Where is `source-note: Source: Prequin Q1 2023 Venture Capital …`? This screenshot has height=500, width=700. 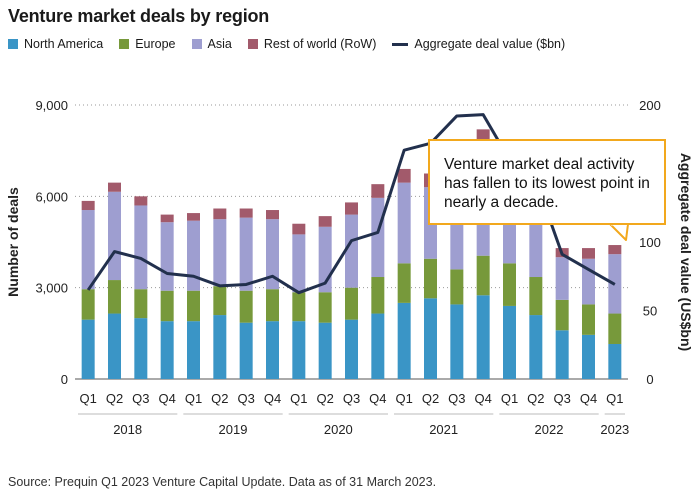 source-note: Source: Prequin Q1 2023 Venture Capital … is located at coordinates (222, 482).